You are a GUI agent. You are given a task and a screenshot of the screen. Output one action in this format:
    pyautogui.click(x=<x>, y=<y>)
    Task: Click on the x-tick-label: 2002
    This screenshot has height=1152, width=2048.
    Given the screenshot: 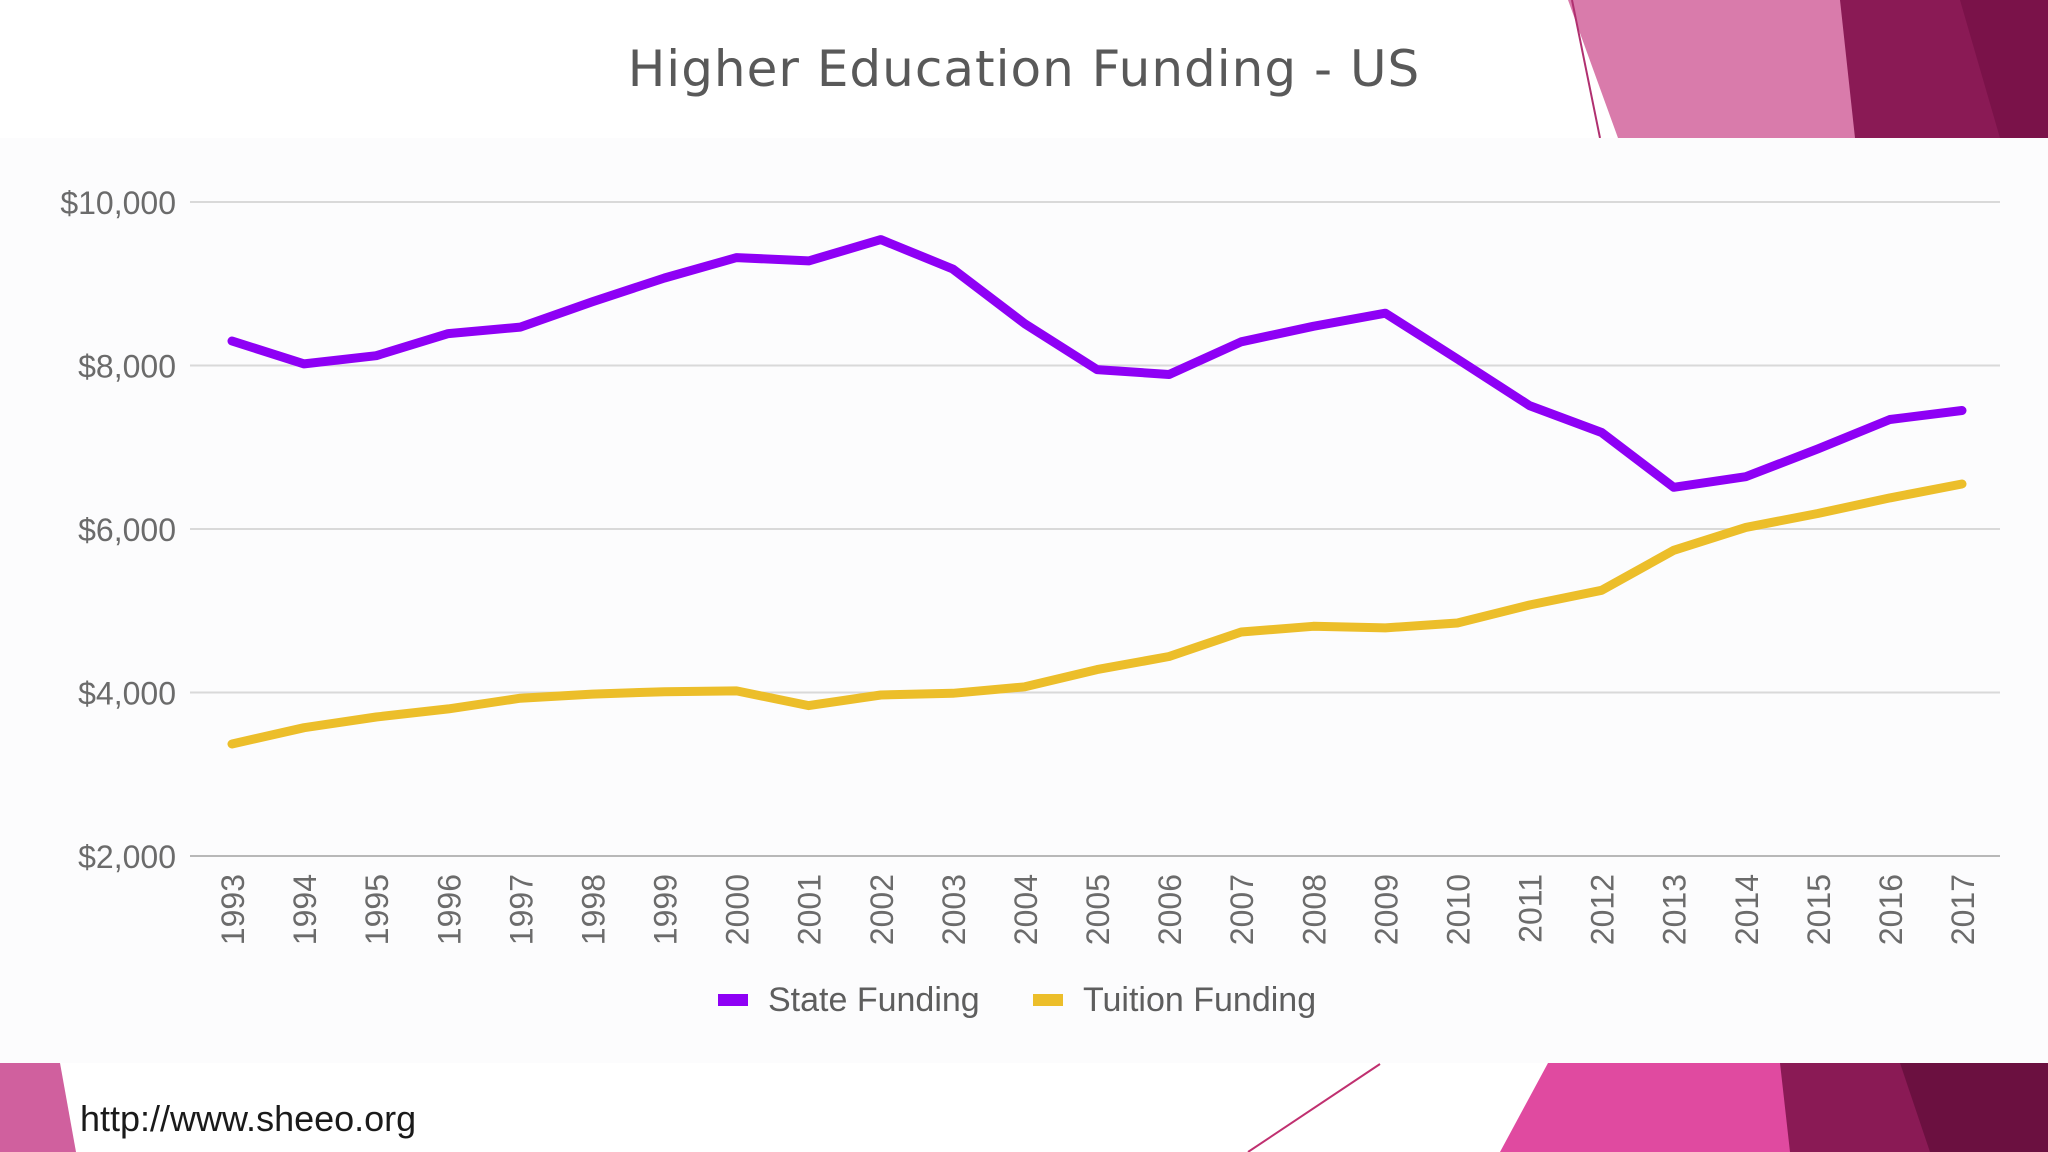 What is the action you would take?
    pyautogui.click(x=882, y=909)
    